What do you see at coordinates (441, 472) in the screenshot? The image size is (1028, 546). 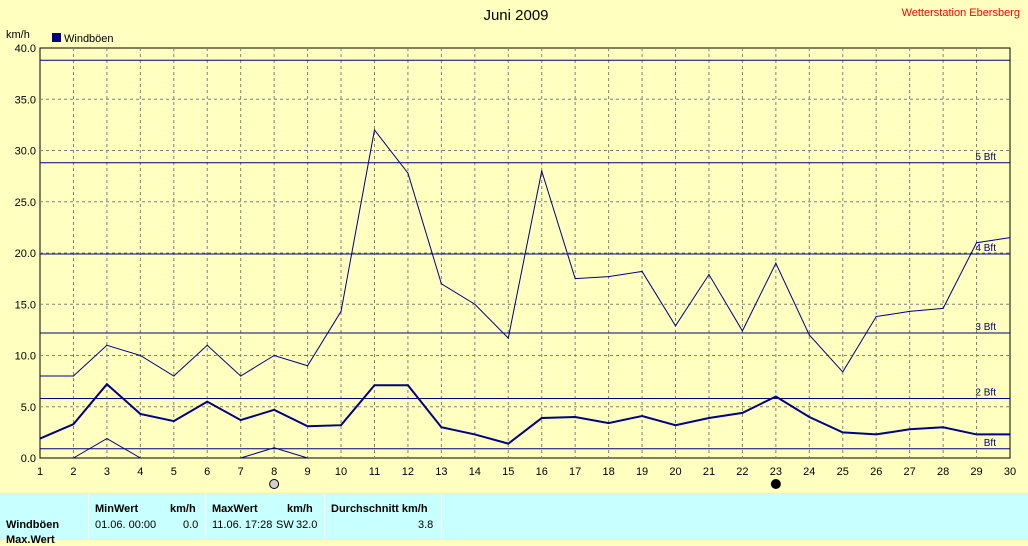 I see `x-tick-label: 13` at bounding box center [441, 472].